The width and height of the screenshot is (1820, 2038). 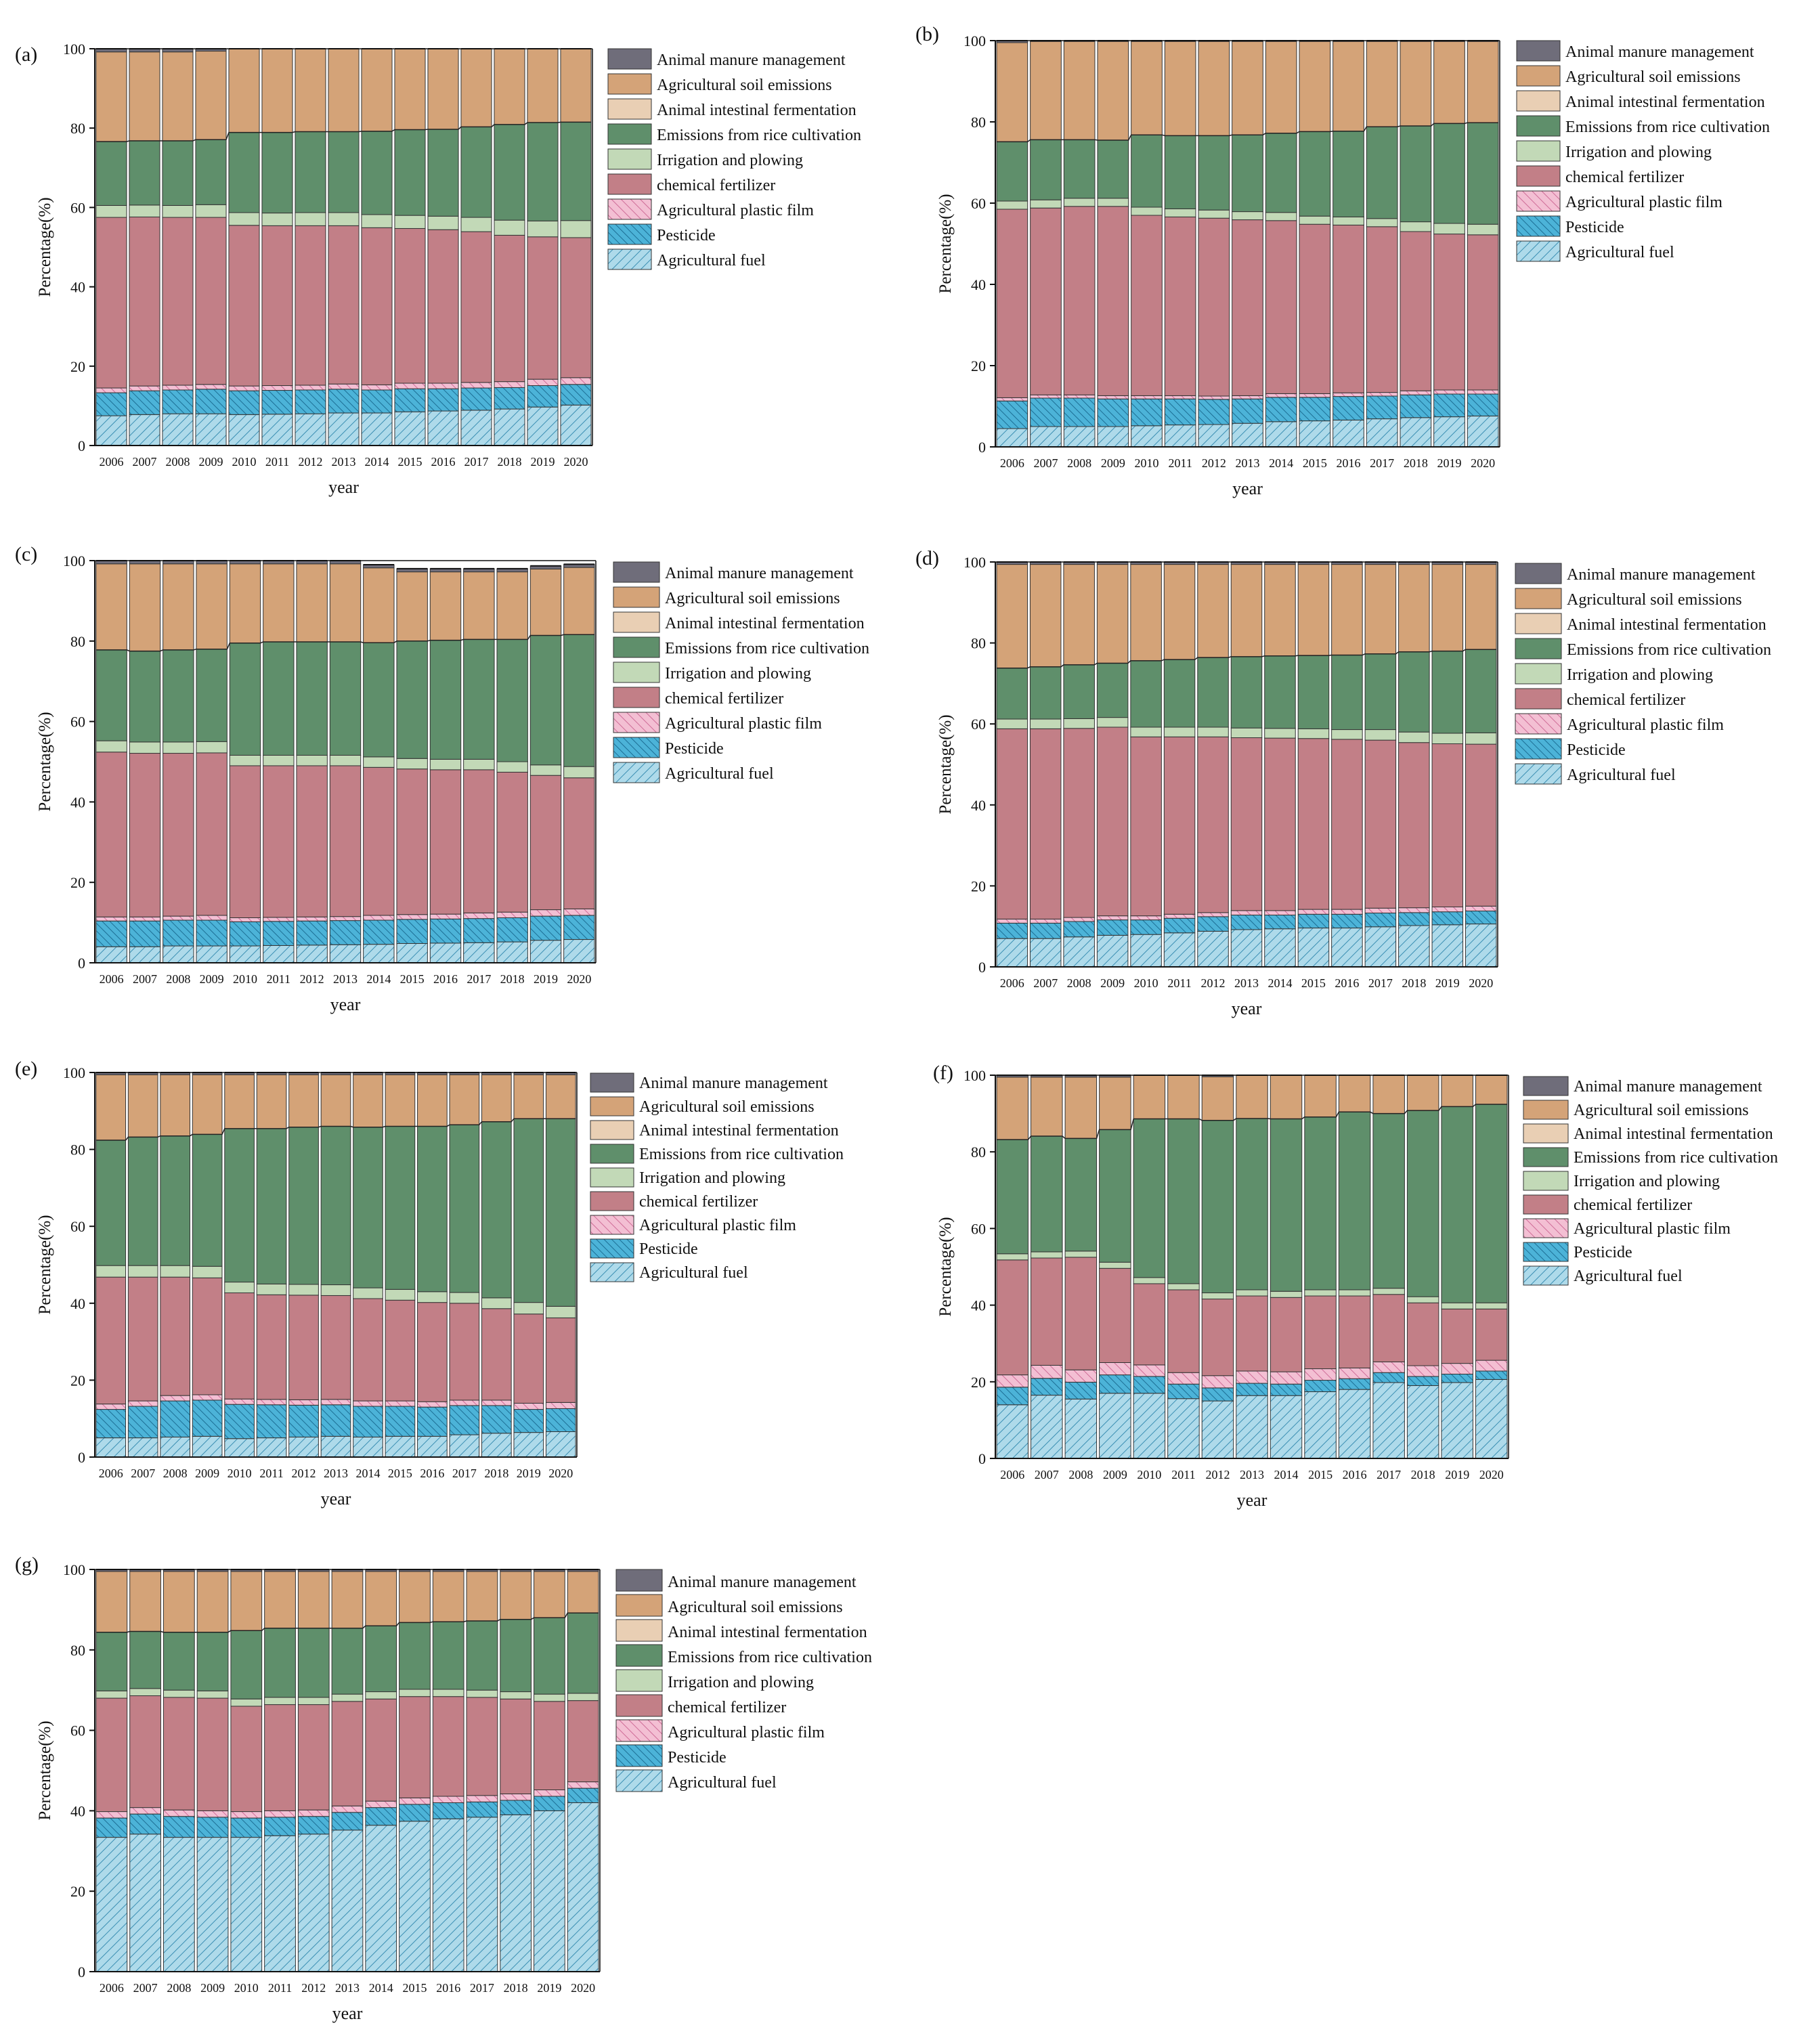 What do you see at coordinates (111, 211) in the screenshot?
I see `bar-segment-irrigation-and-plowing-2006` at bounding box center [111, 211].